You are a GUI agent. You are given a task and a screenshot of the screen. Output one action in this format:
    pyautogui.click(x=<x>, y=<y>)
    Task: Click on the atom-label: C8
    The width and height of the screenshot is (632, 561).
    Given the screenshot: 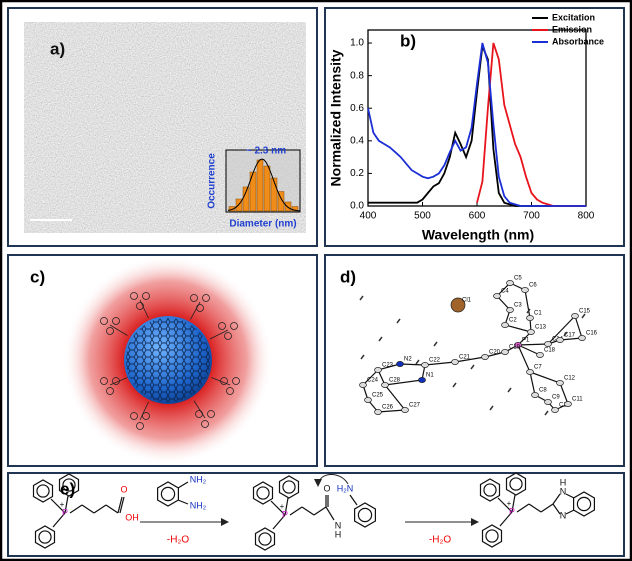 What is the action you would take?
    pyautogui.click(x=543, y=391)
    